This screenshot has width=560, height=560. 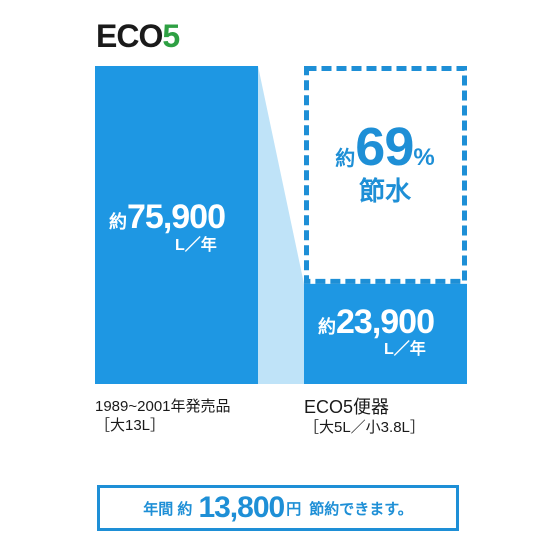 I want to click on saved-volume-outline, so click(x=385, y=175).